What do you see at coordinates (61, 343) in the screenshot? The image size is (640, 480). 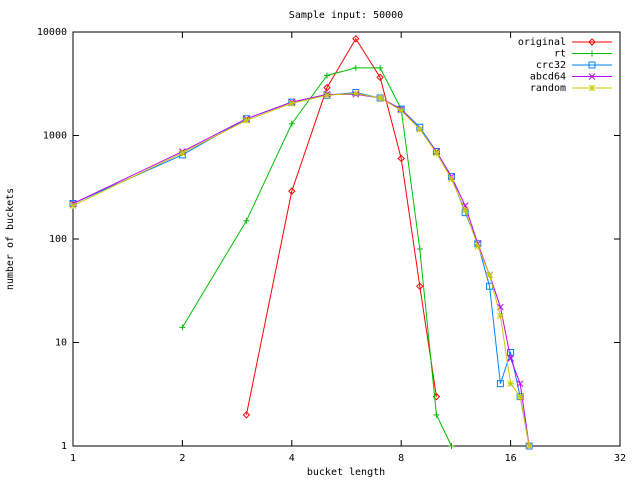 I see `y-tick-label: 10` at bounding box center [61, 343].